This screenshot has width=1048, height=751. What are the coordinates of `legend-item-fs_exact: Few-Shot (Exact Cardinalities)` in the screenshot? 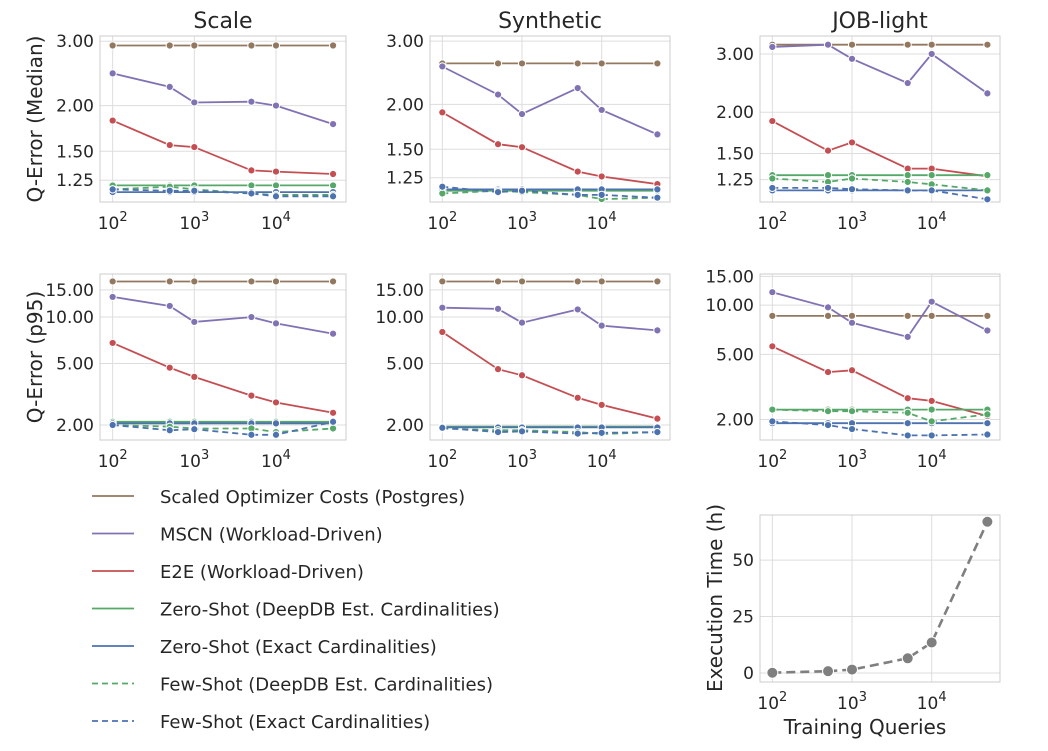 It's located at (261, 722).